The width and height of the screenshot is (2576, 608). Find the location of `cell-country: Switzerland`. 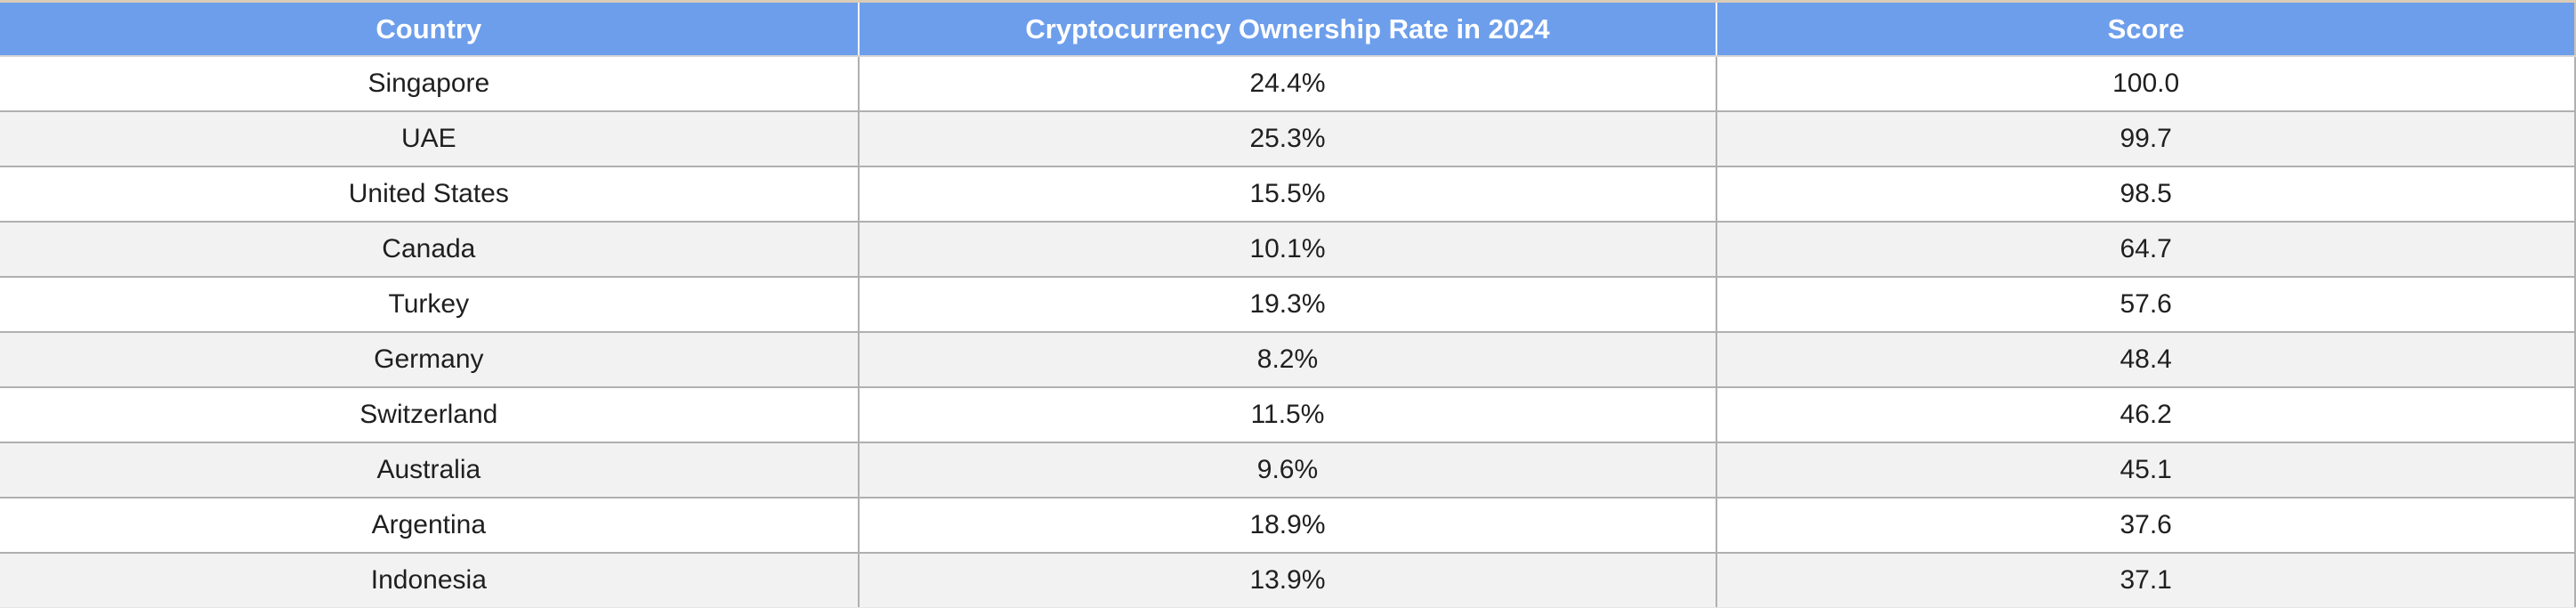

cell-country: Switzerland is located at coordinates (430, 415).